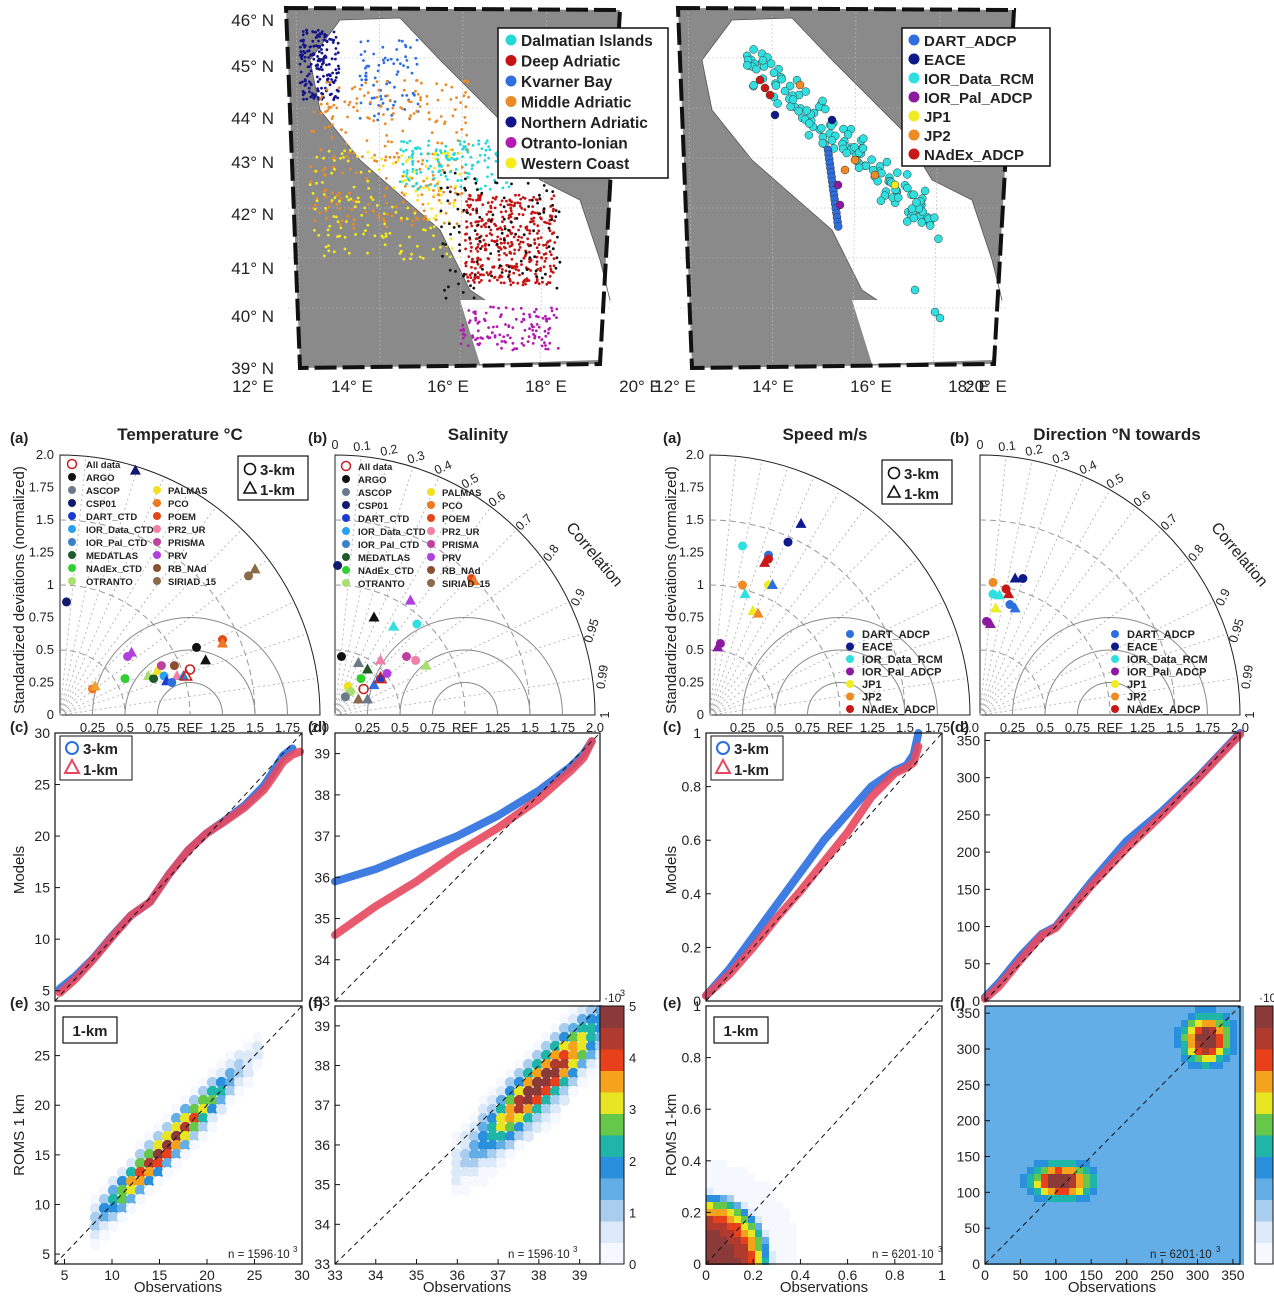  I want to click on legend-label: SIRIAD_15, so click(192, 582).